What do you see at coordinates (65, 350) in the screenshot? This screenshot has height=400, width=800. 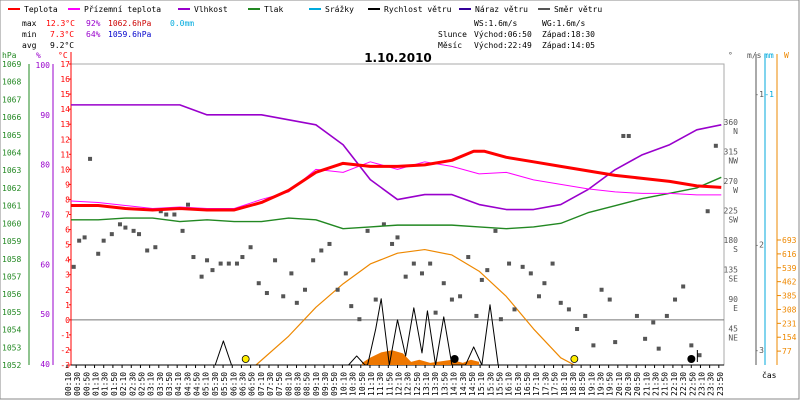 I see `celsius-tick-label: -2` at bounding box center [65, 350].